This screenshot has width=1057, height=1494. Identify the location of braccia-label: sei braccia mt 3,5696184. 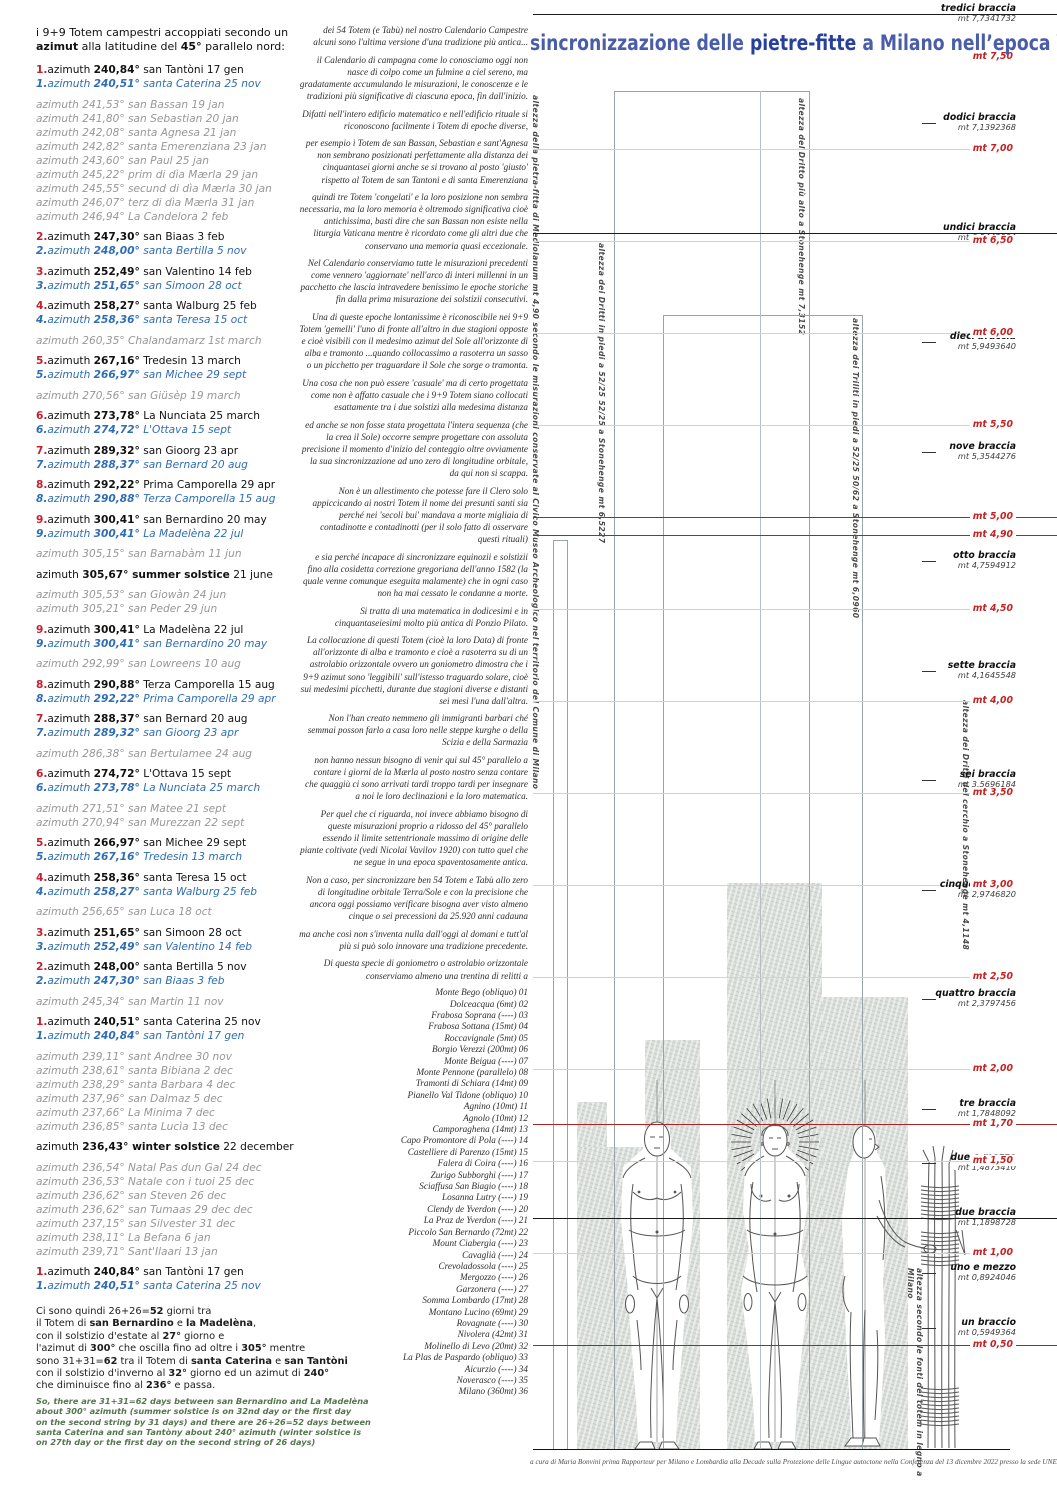
(986, 779).